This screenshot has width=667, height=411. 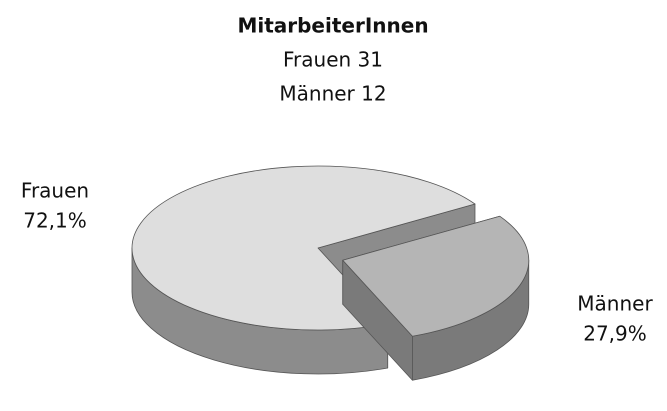 I want to click on slice-value-label: 72,1%, so click(x=55, y=221).